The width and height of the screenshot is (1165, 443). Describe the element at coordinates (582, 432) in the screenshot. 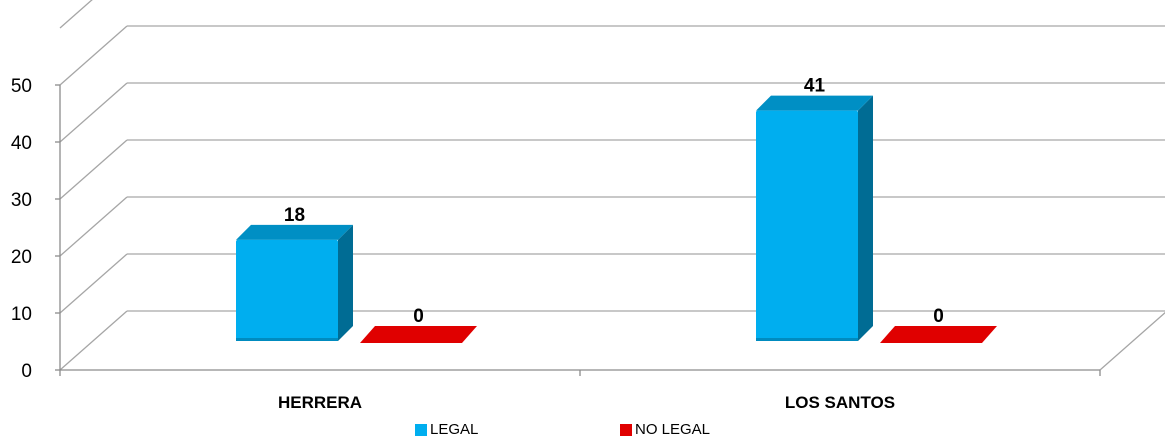

I see `legend: LEGAL NO LEGAL` at that location.